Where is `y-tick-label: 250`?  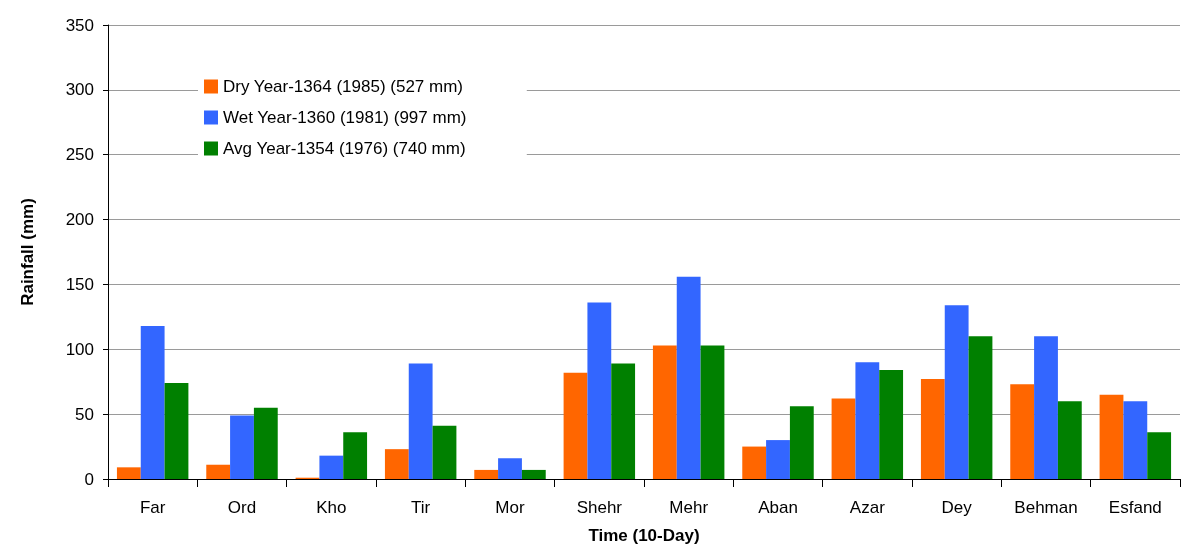
y-tick-label: 250 is located at coordinates (79, 155).